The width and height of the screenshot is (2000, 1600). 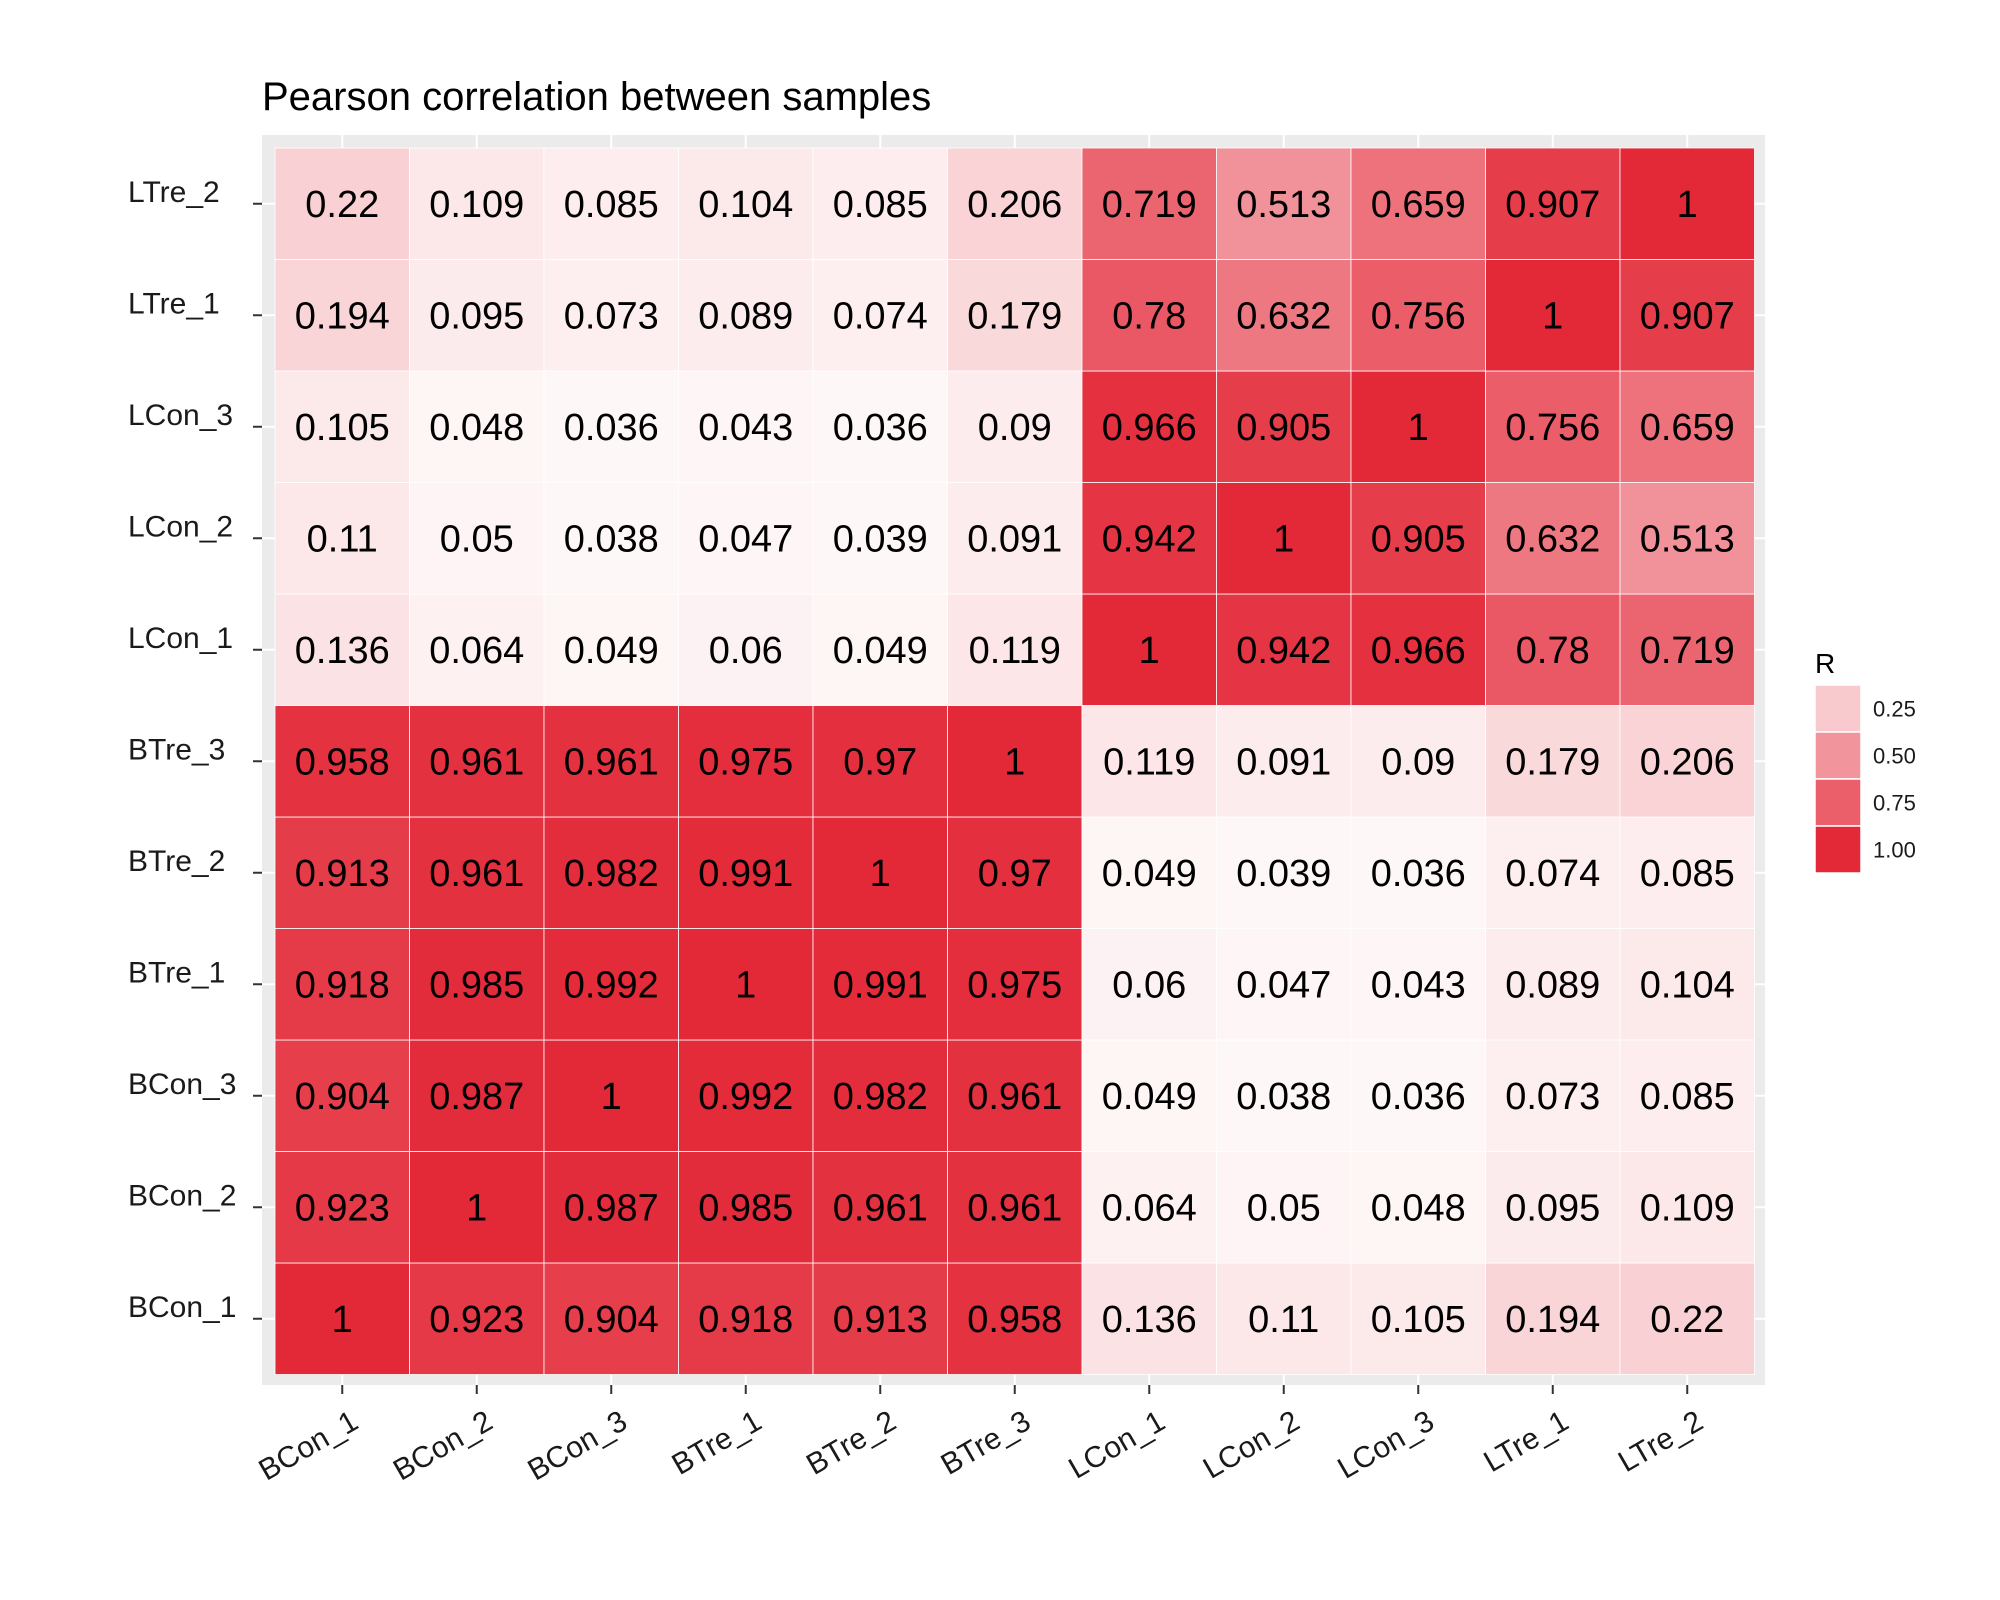 I want to click on cell-value-label: 0.038, so click(x=611, y=539).